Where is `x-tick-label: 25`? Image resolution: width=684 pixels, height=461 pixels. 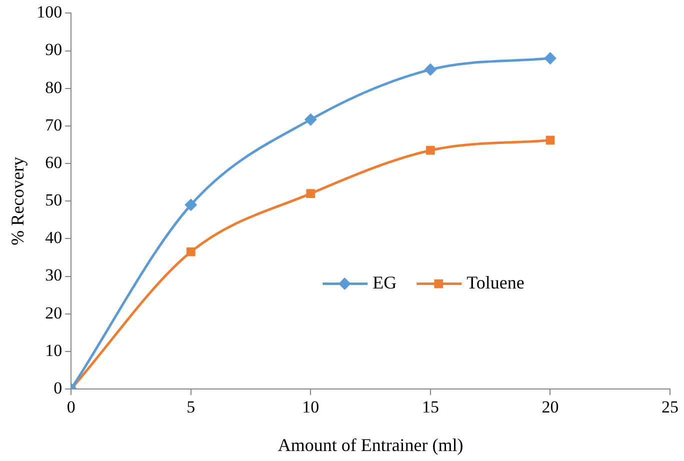
x-tick-label: 25 is located at coordinates (670, 407).